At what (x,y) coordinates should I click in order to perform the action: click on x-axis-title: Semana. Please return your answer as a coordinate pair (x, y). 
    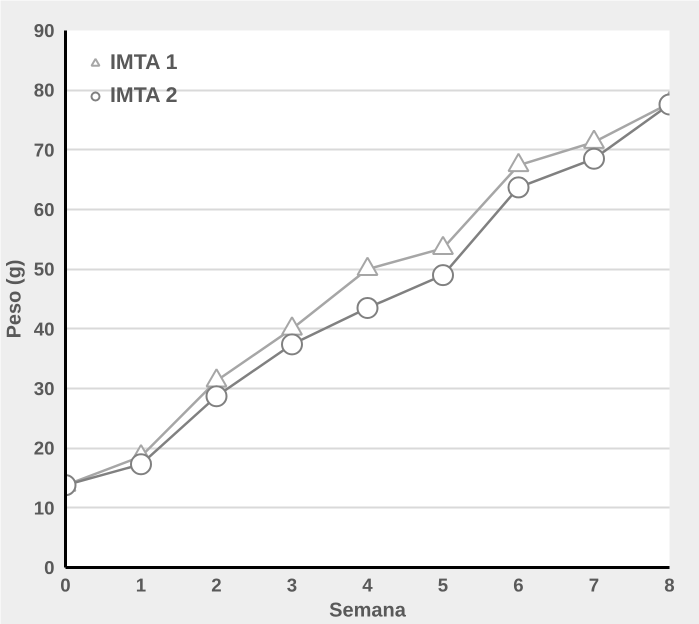
    Looking at the image, I should click on (368, 611).